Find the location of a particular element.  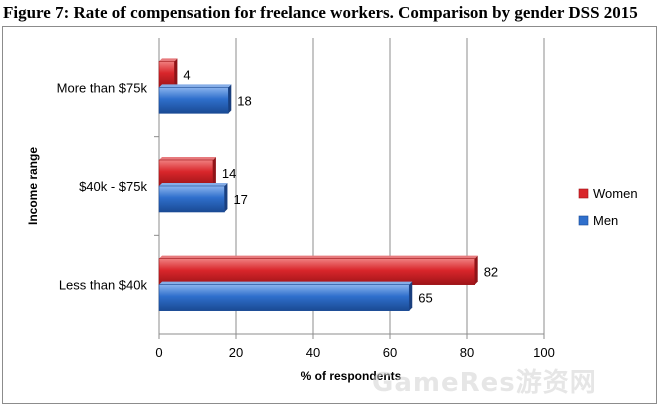

legend: Women Men is located at coordinates (608, 207).